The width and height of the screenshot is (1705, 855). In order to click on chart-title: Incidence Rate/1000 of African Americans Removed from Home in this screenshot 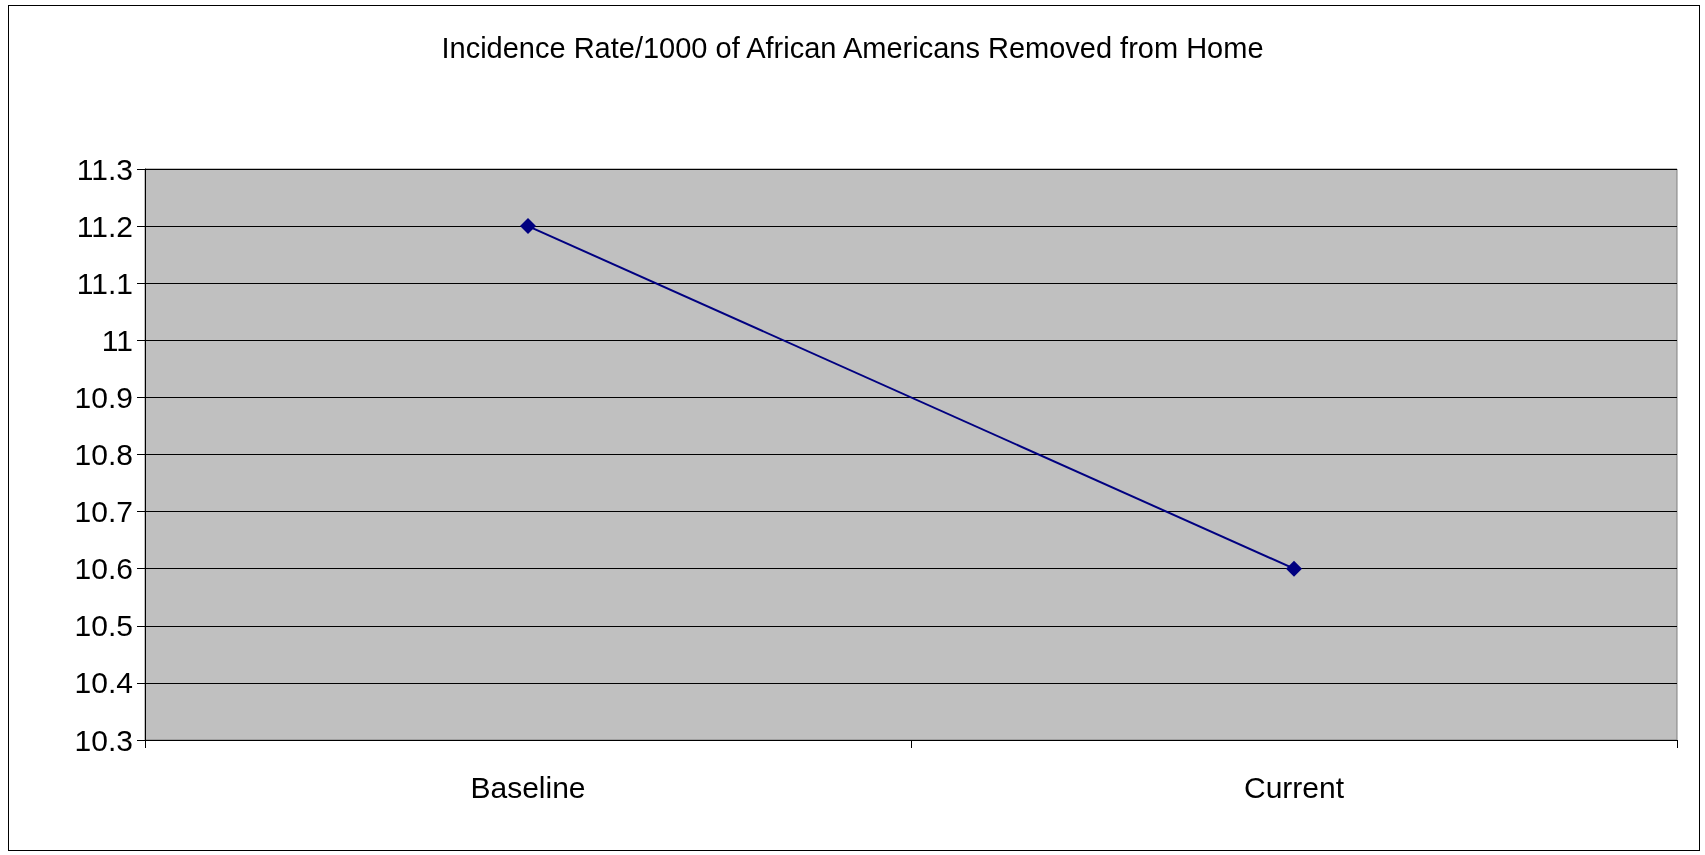, I will do `click(852, 47)`.